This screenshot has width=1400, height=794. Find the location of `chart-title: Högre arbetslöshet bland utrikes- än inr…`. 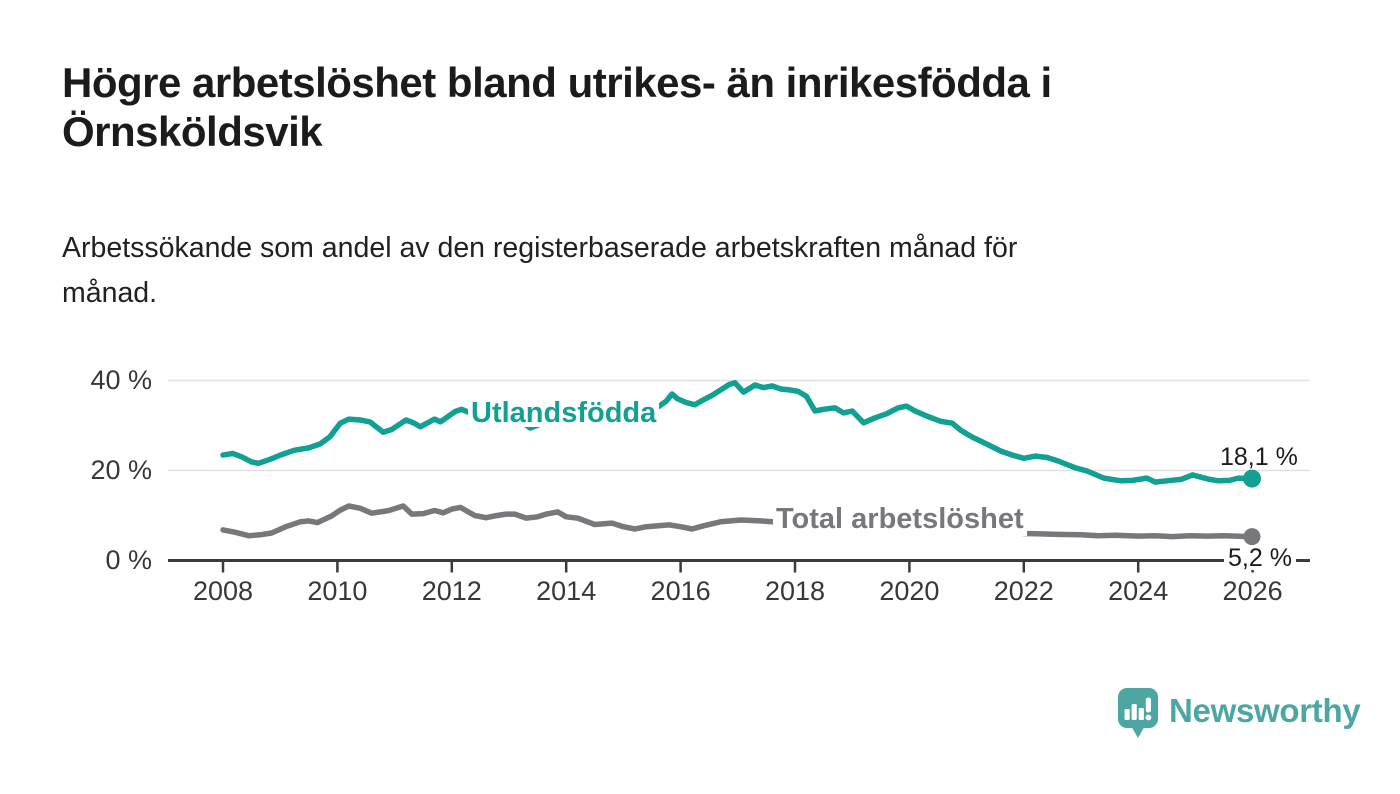

chart-title: Högre arbetslöshet bland utrikes- än inr… is located at coordinates (662, 107).